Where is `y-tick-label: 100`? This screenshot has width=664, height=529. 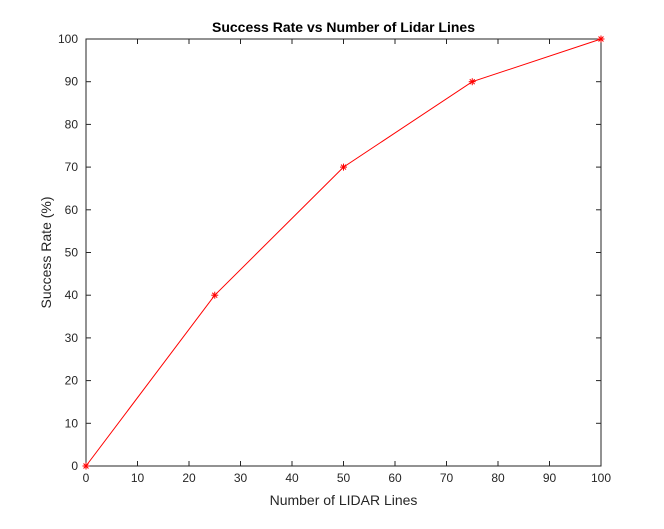
y-tick-label: 100 is located at coordinates (68, 39).